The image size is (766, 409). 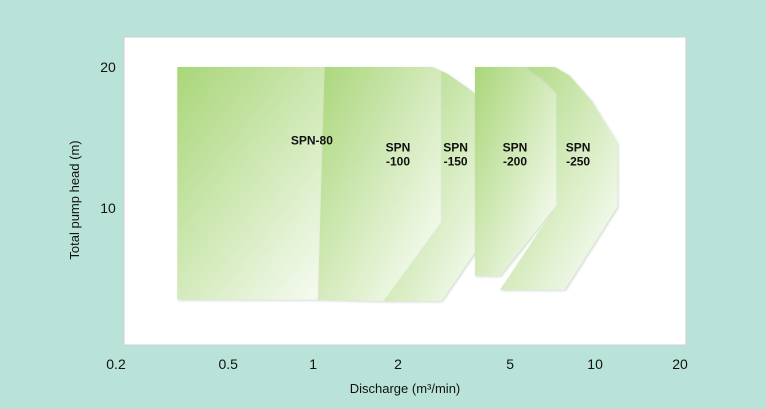 I want to click on x-axis-label: Discharge (m³/min), so click(x=405, y=388).